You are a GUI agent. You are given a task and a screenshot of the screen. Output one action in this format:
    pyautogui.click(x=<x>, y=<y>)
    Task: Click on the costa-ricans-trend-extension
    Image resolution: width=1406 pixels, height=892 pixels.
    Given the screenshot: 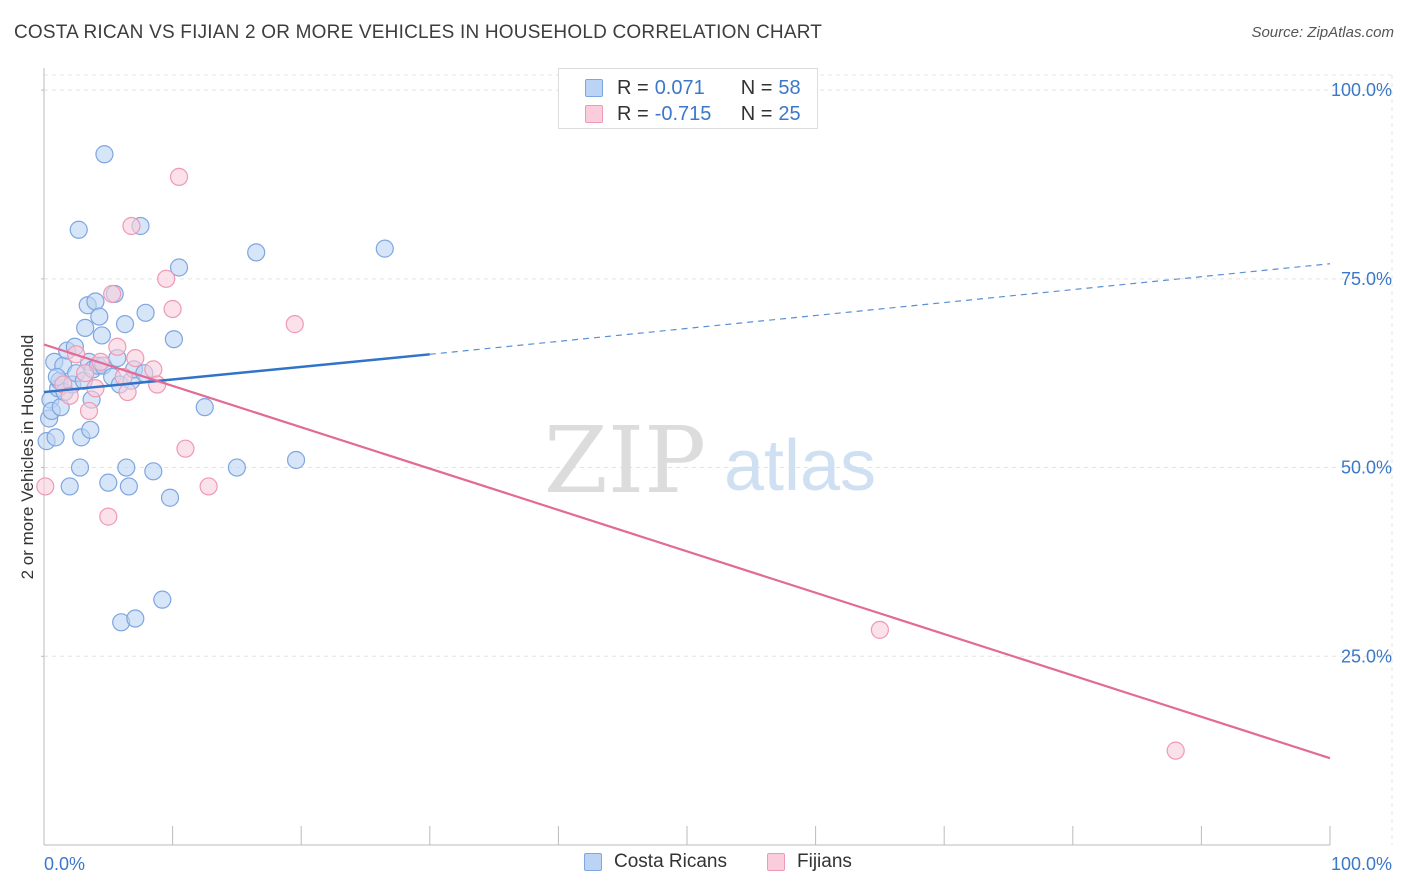 What is the action you would take?
    pyautogui.click(x=880, y=309)
    